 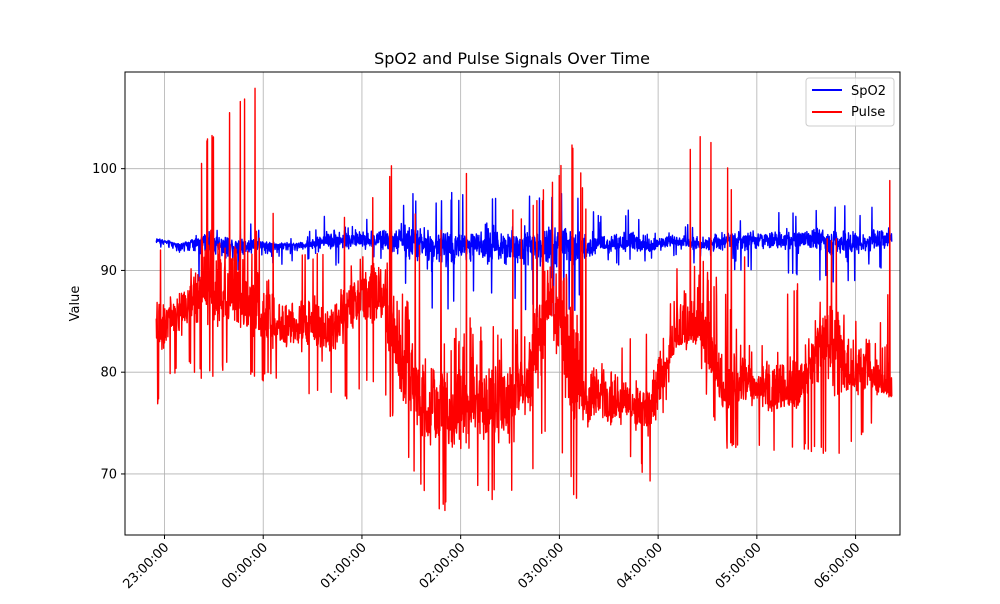 What do you see at coordinates (108, 271) in the screenshot?
I see `y-tick-label: 90` at bounding box center [108, 271].